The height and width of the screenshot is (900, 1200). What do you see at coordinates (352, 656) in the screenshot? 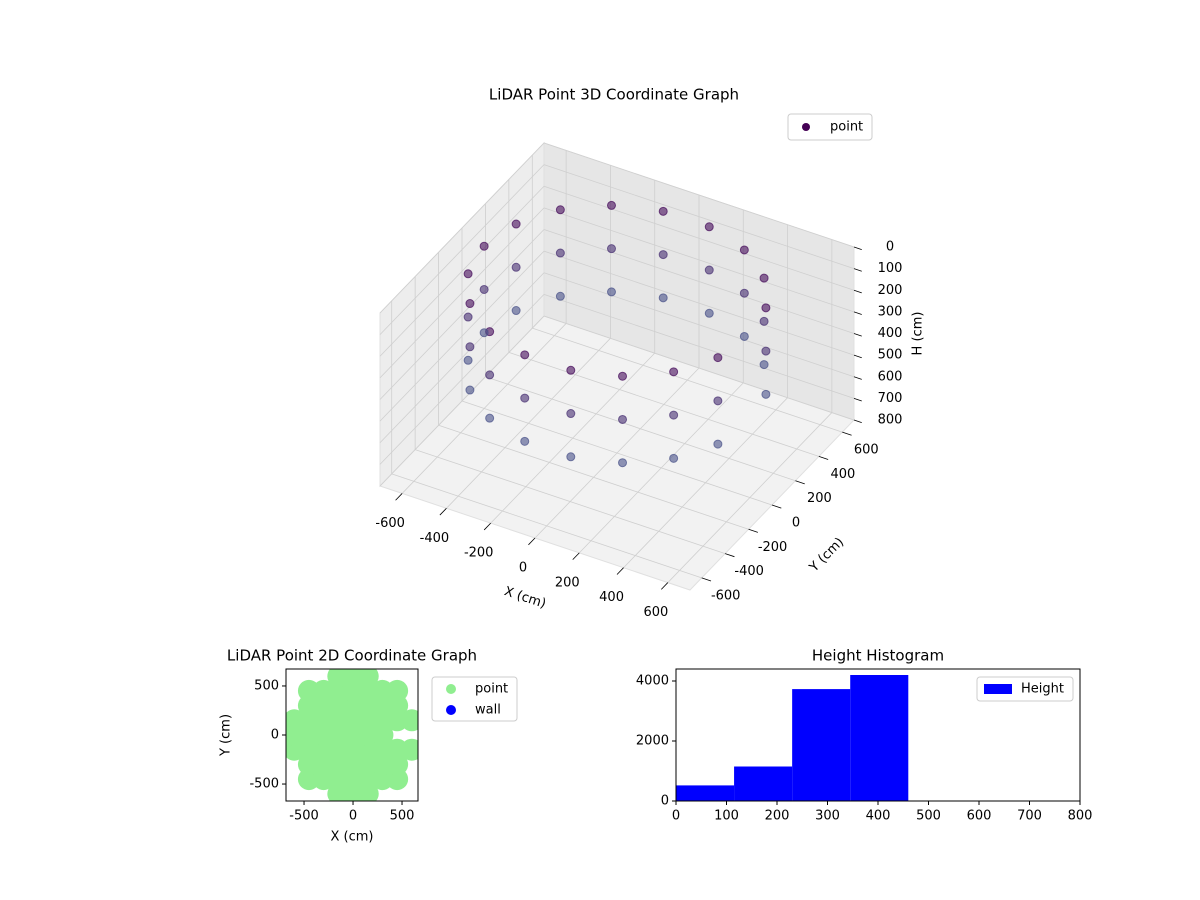
I see `chart-title: LiDAR Point 2D Coordinate Graph` at bounding box center [352, 656].